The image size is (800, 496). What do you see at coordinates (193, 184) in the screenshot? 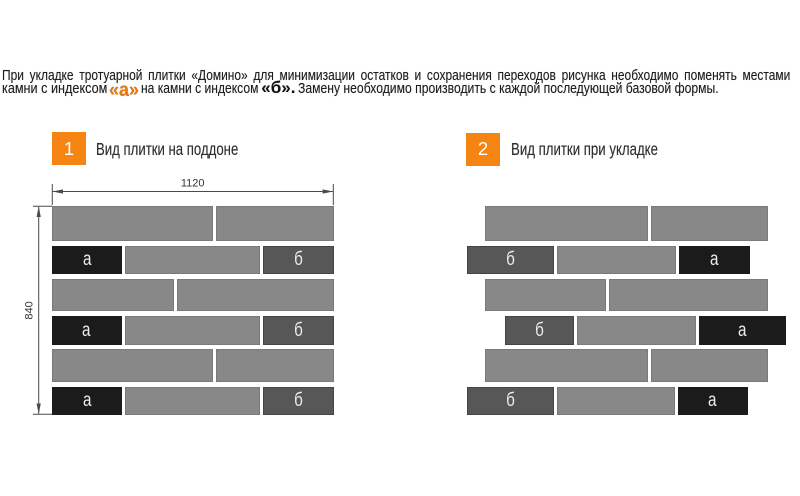
I see `svg-text: 1120` at bounding box center [193, 184].